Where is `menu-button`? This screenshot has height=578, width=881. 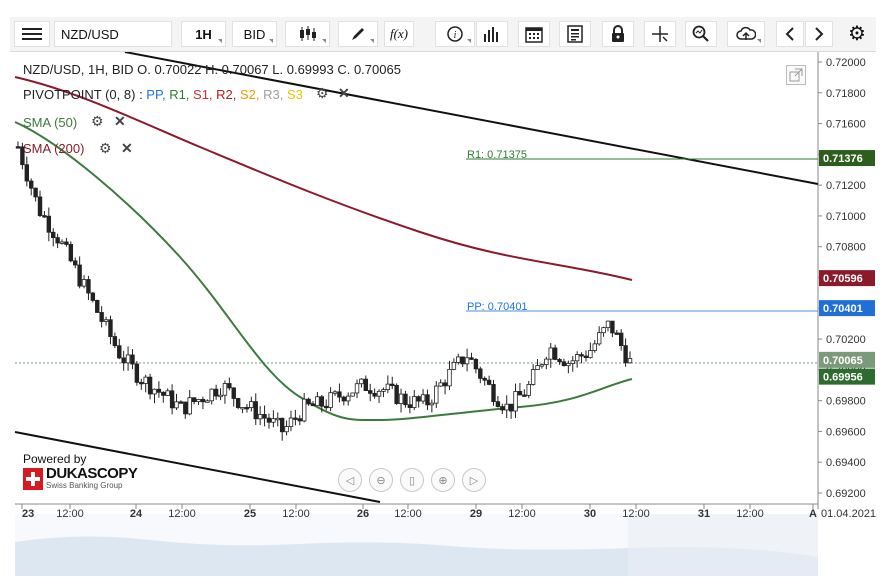
menu-button is located at coordinates (32, 34).